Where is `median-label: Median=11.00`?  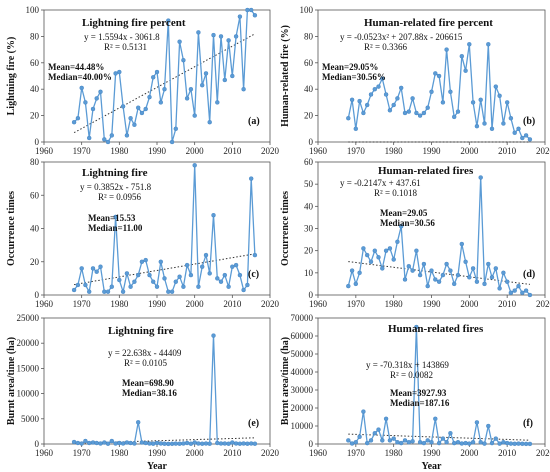 median-label: Median=11.00 is located at coordinates (115, 228).